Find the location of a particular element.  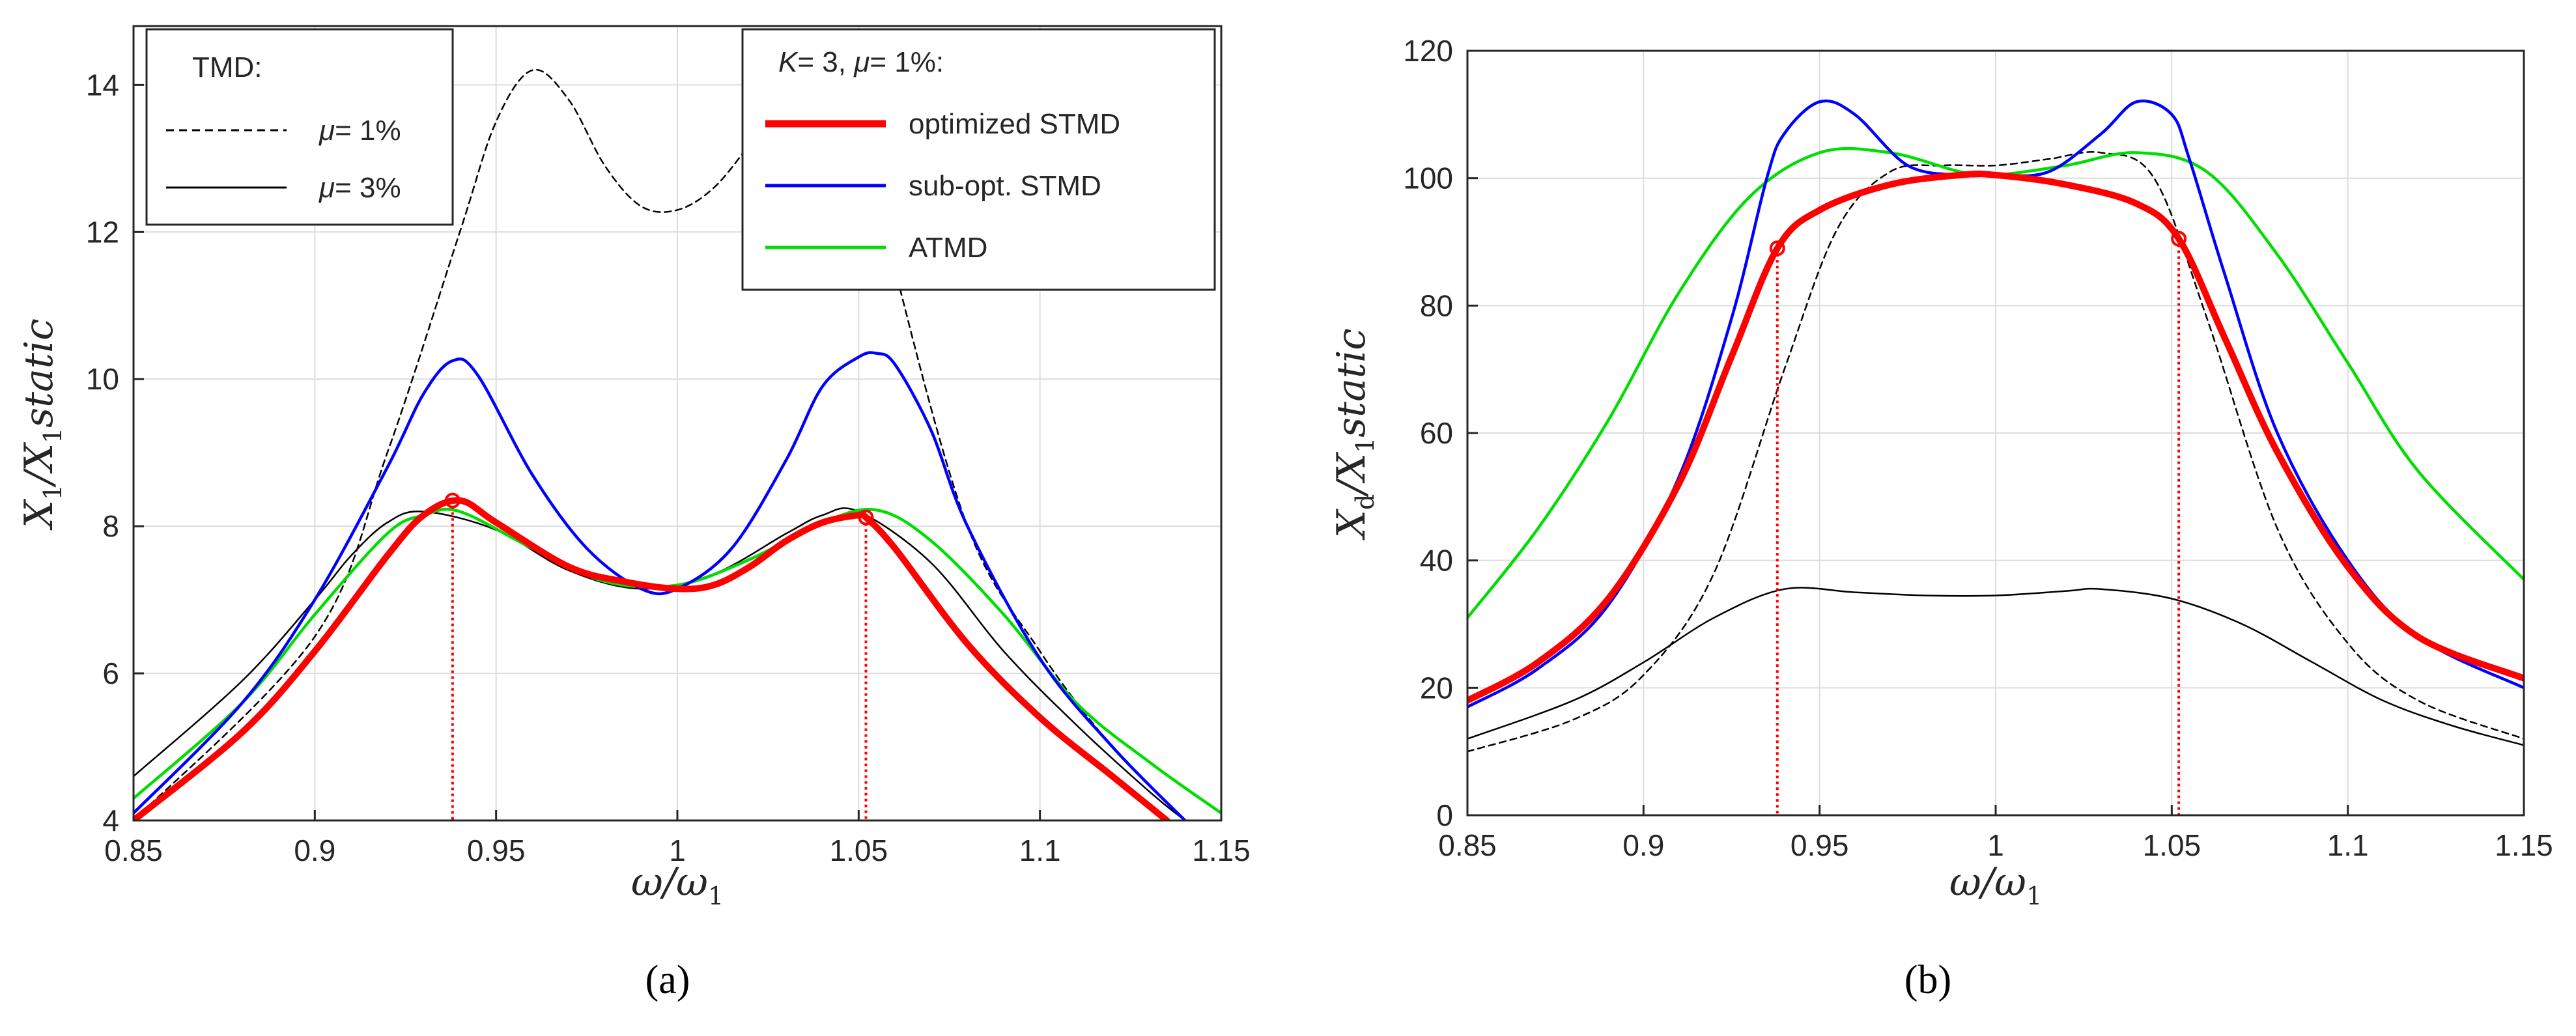

panel-label-b: (b) is located at coordinates (1927, 980).